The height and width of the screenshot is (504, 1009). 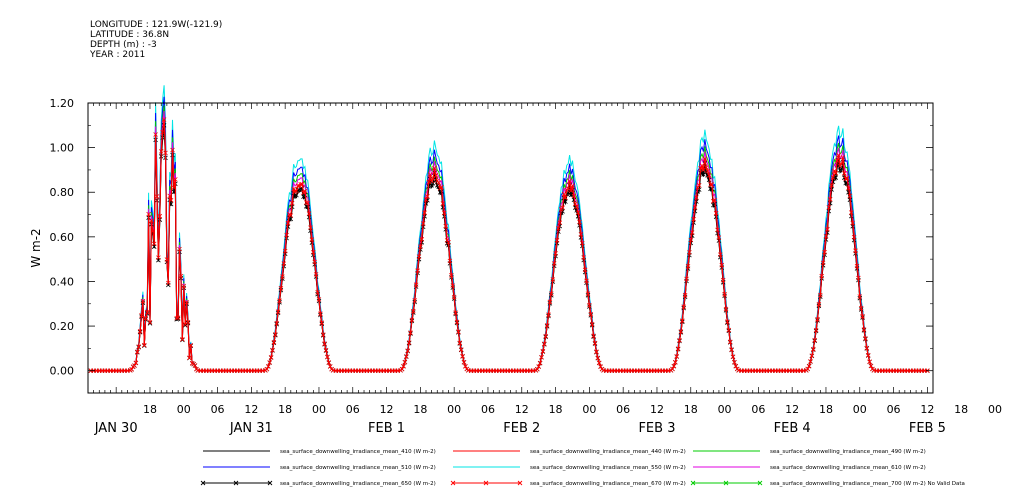 What do you see at coordinates (62, 371) in the screenshot?
I see `y-tick-label: 0.00` at bounding box center [62, 371].